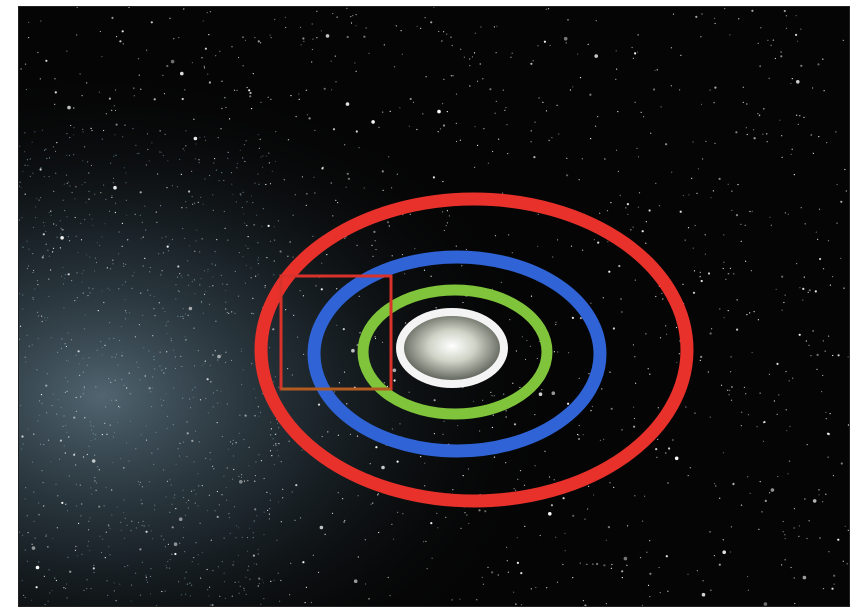  I want to click on inner-ring, so click(455, 352).